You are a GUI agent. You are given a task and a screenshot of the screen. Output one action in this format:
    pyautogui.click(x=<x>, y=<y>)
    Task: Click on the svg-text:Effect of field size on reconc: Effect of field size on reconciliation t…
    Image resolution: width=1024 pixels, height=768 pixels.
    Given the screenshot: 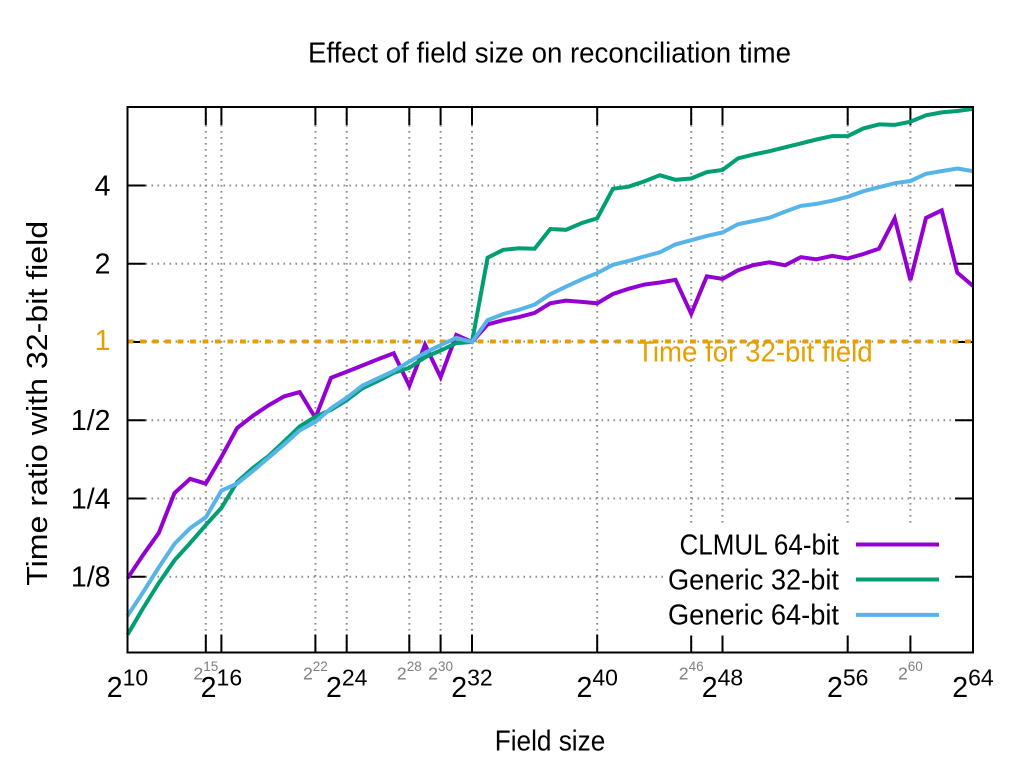 What is the action you would take?
    pyautogui.click(x=549, y=54)
    